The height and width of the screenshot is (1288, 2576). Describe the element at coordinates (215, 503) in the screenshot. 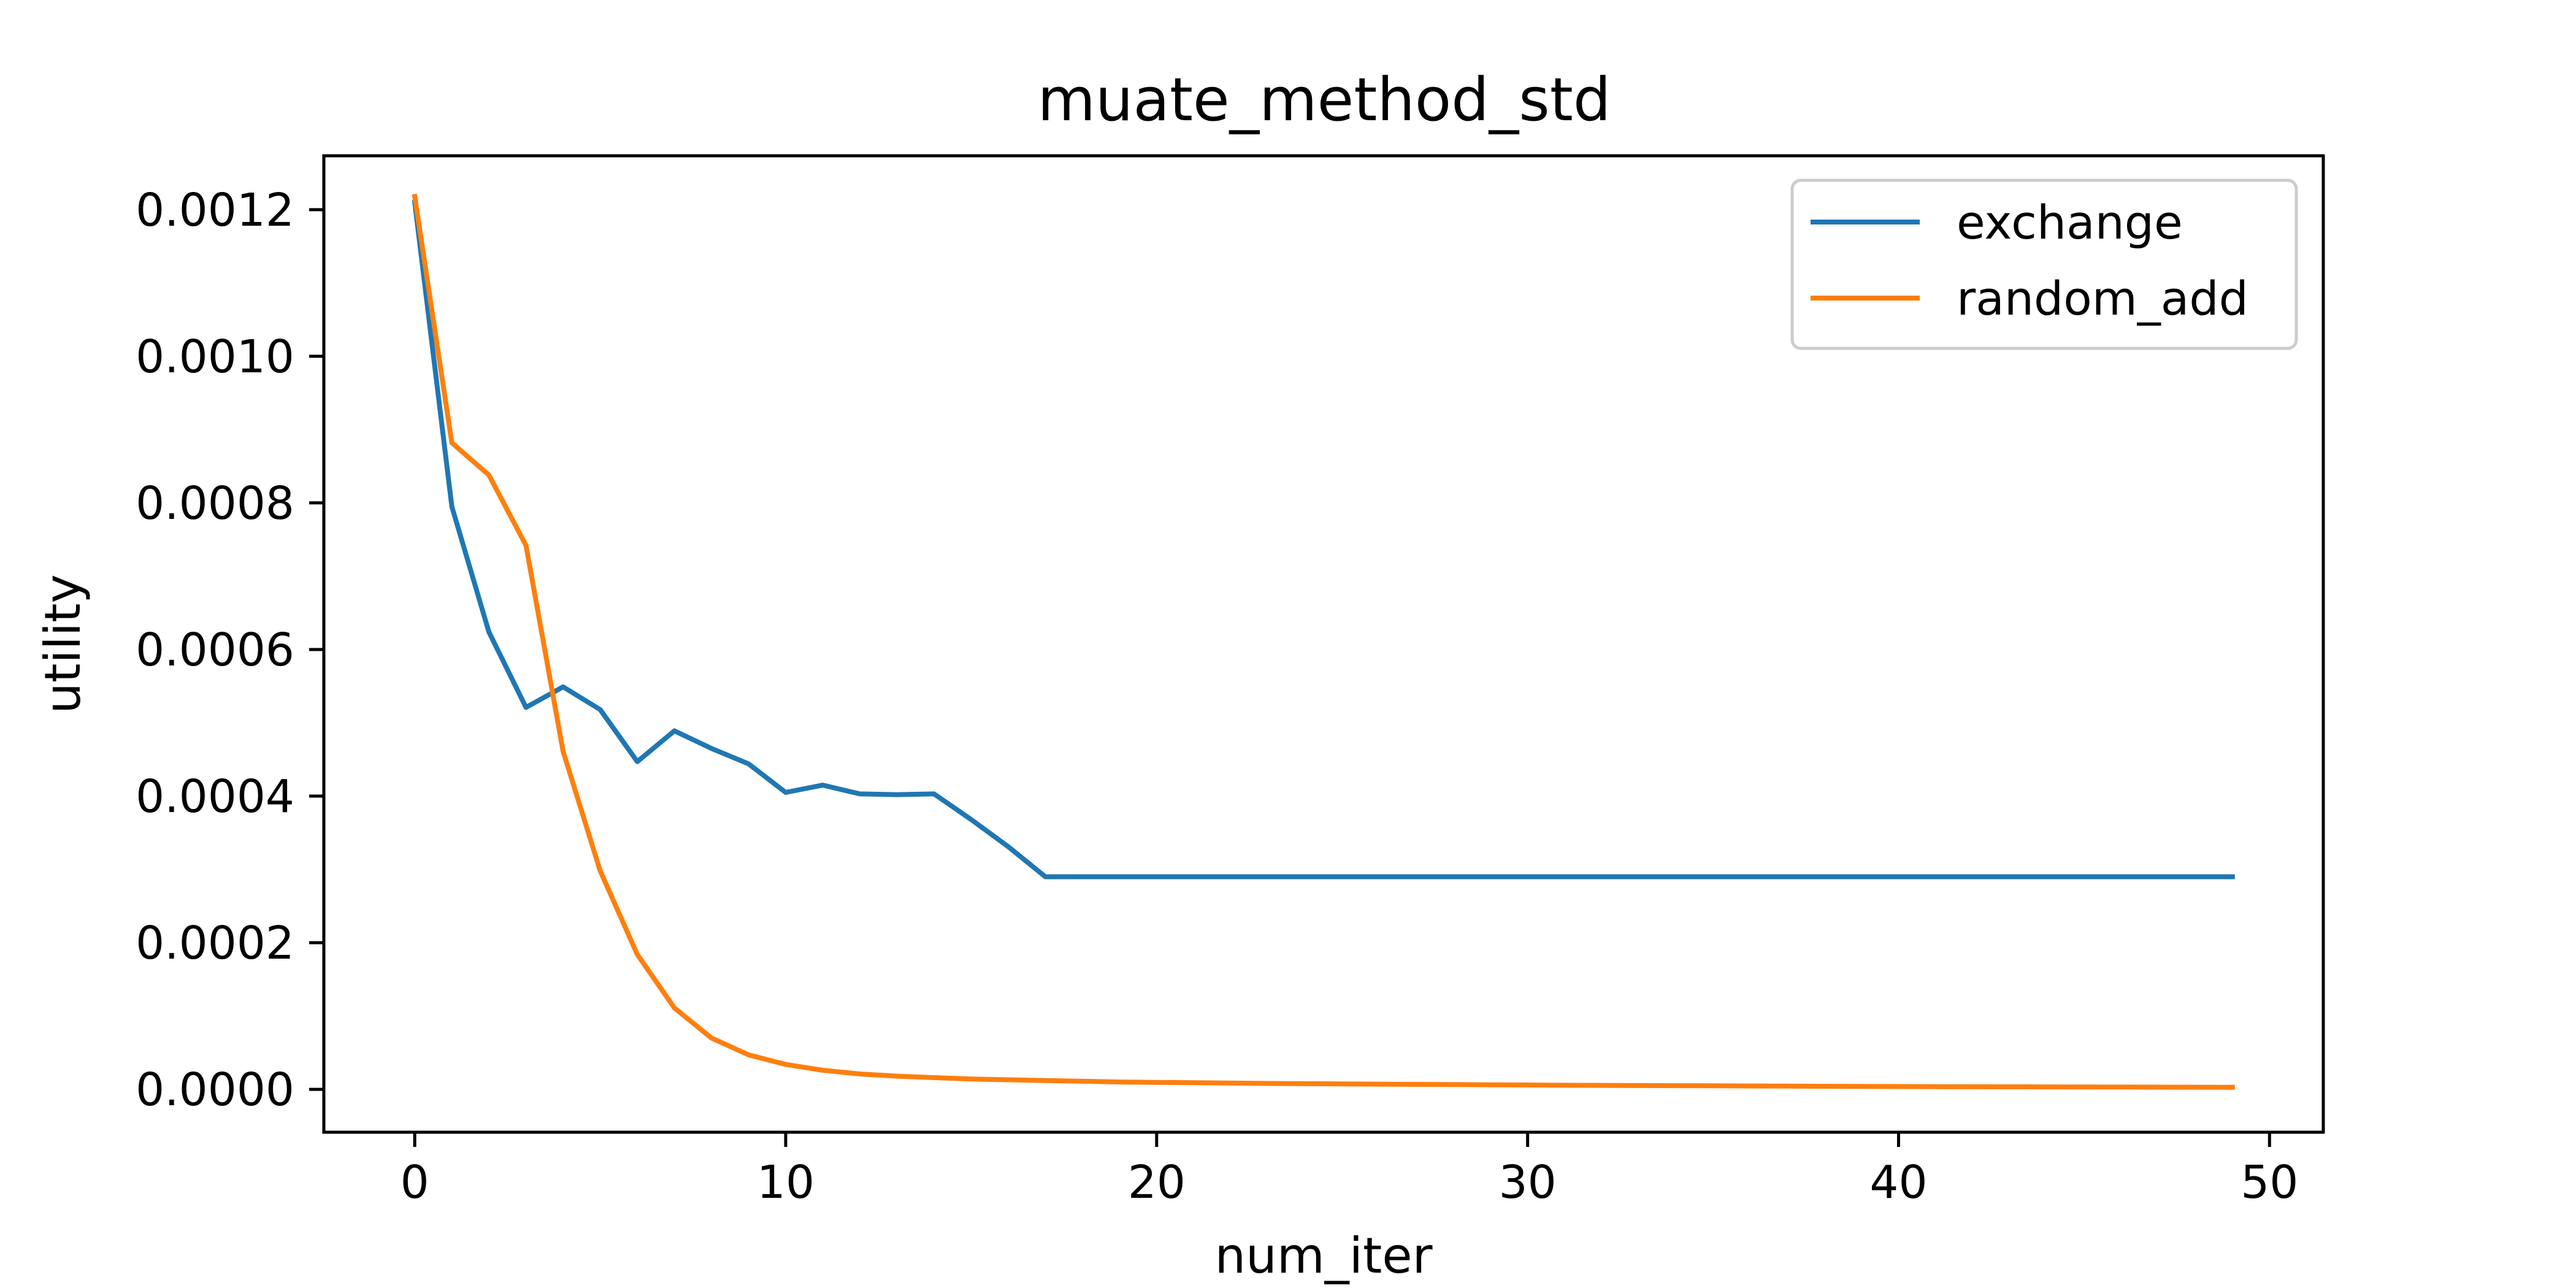

I see `y-tick-label: 0.0008` at that location.